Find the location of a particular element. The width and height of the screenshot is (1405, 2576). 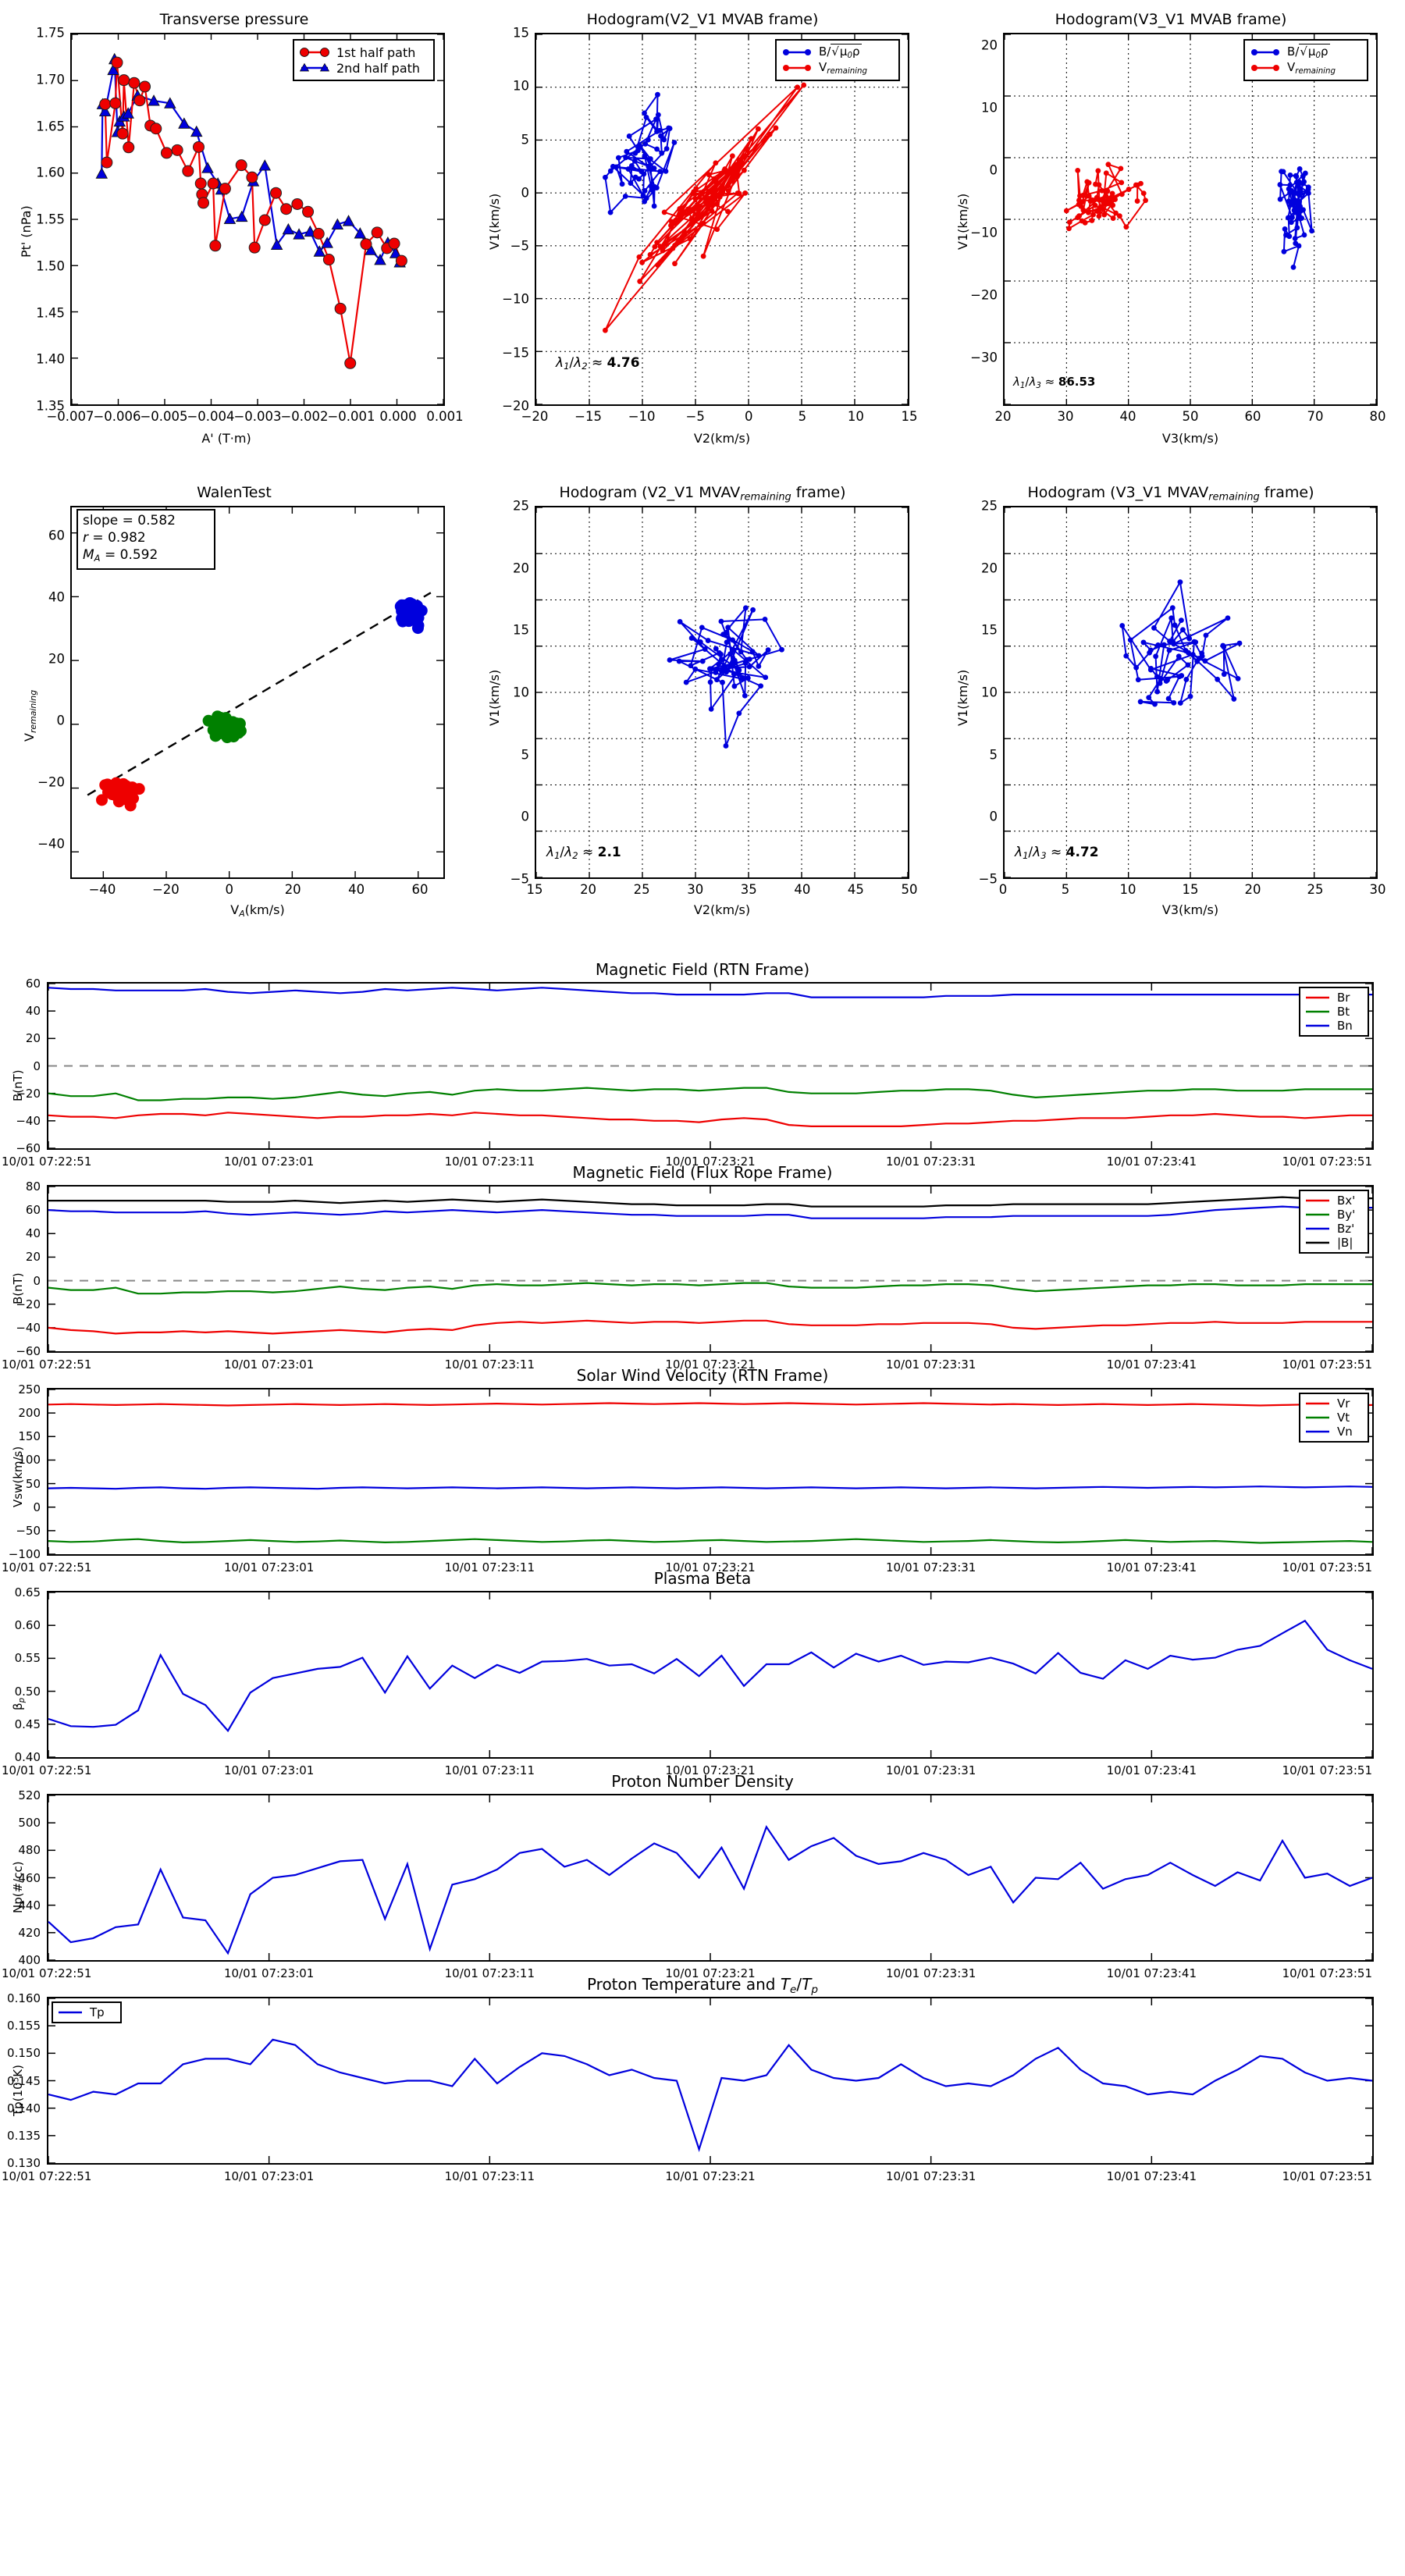

y-axis-label: Vremaining is located at coordinates (30, 715).